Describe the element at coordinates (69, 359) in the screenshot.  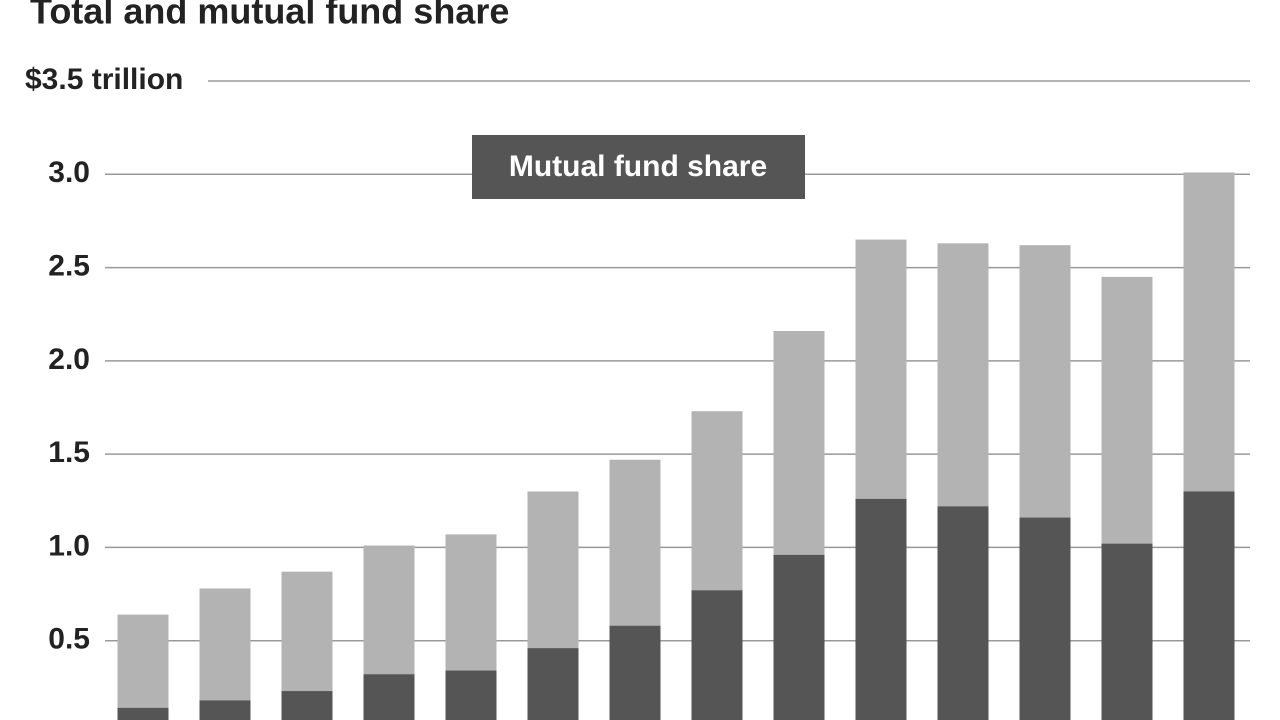
I see `y-tick-label: 2.0` at that location.